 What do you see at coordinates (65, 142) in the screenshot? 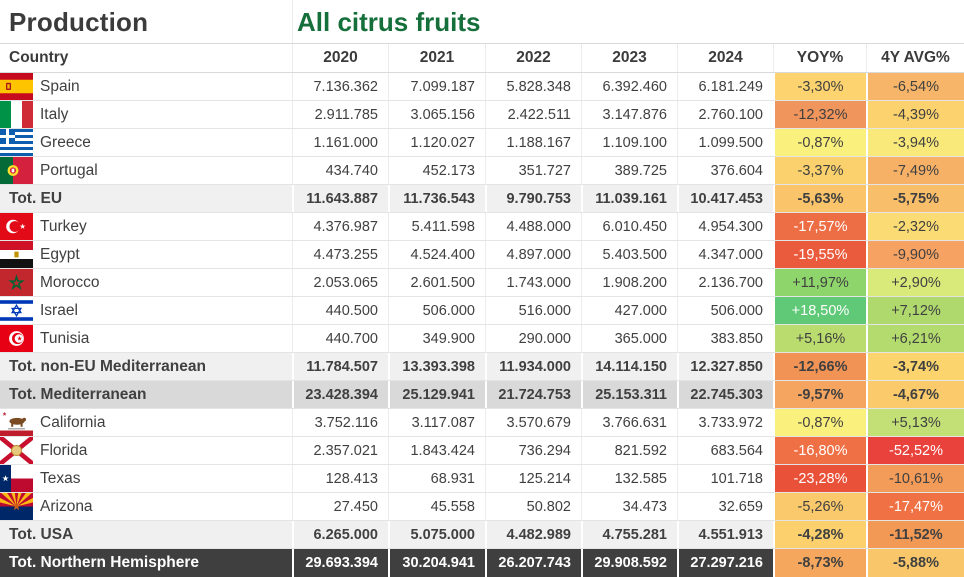
I see `row-label: Greece` at bounding box center [65, 142].